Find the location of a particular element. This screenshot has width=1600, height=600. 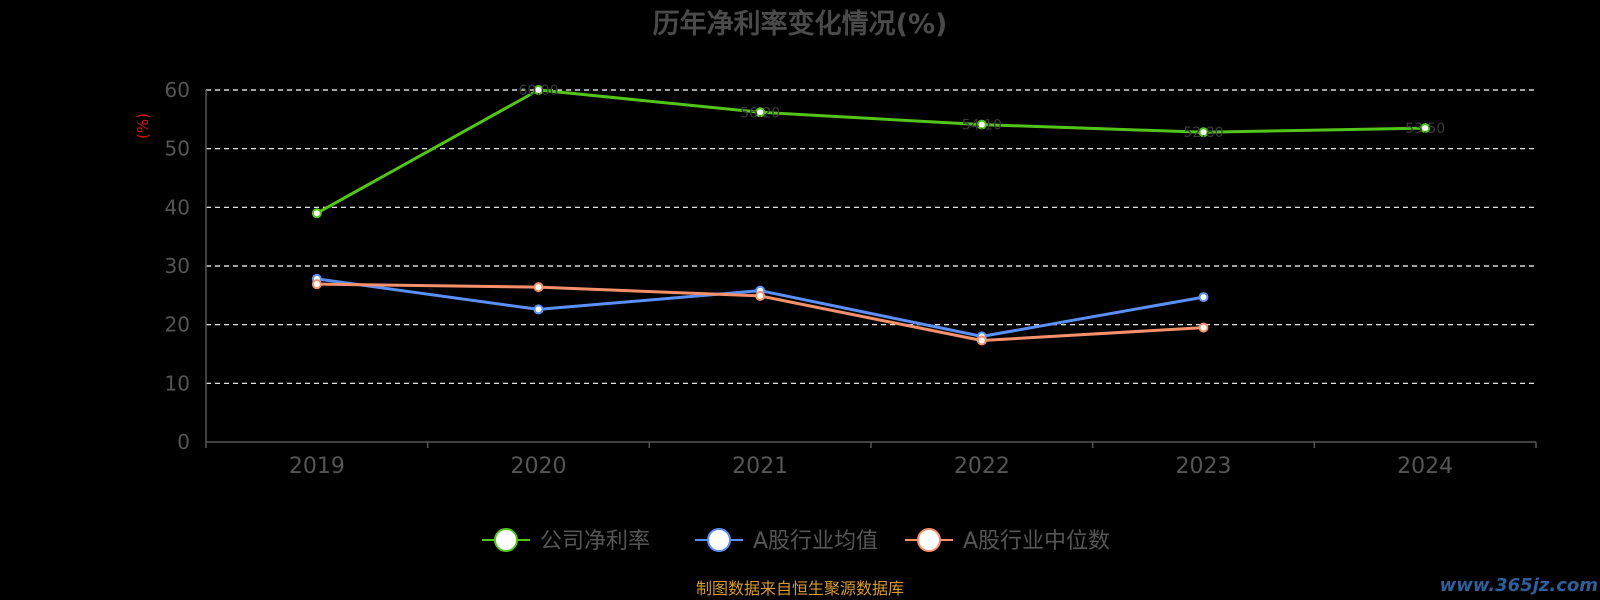

y-tick-label: 30 is located at coordinates (177, 266).